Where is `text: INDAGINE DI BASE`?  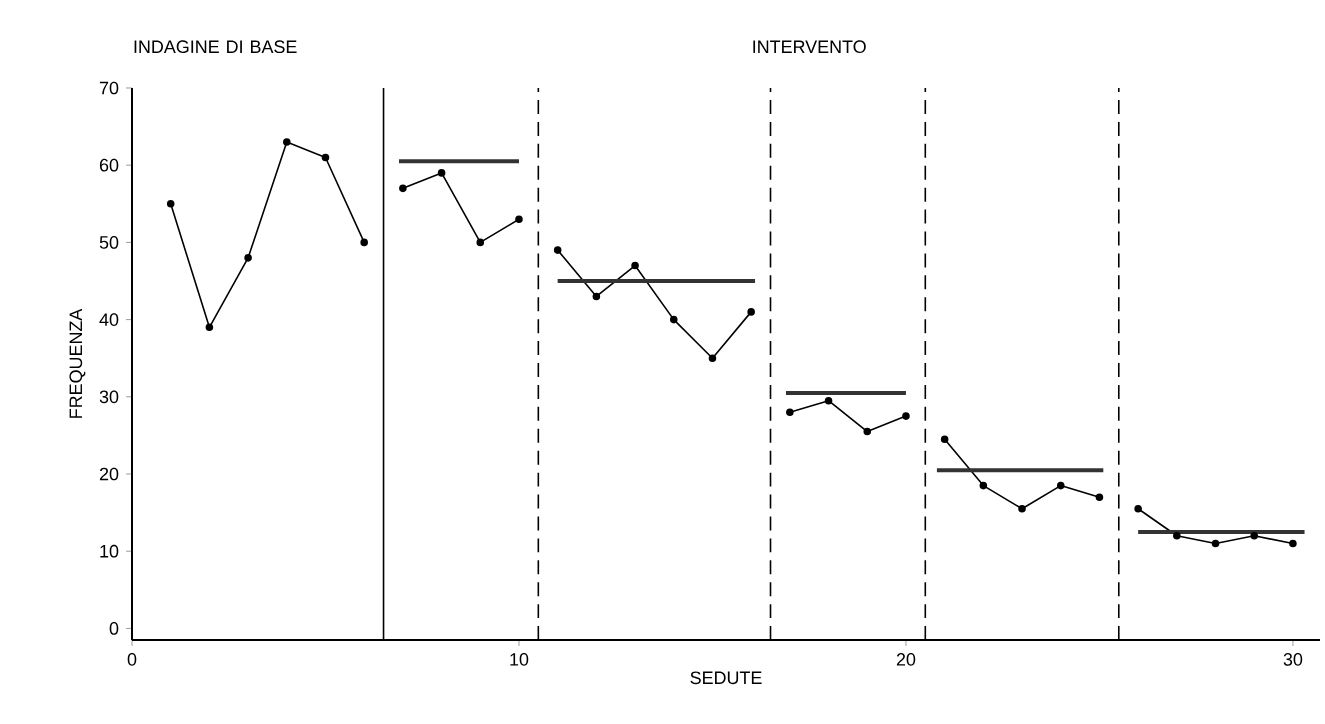
text: INDAGINE DI BASE is located at coordinates (215, 47).